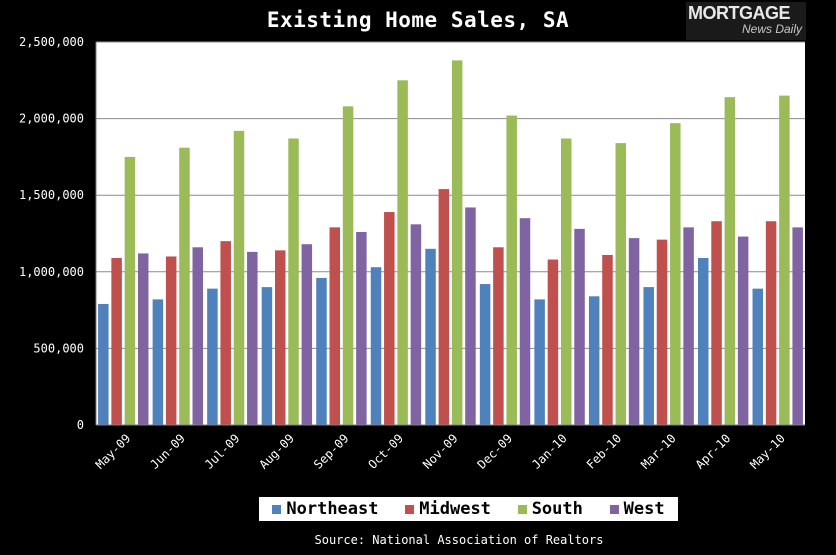  Describe the element at coordinates (58, 348) in the screenshot. I see `y-tick-label: 500,000` at that location.